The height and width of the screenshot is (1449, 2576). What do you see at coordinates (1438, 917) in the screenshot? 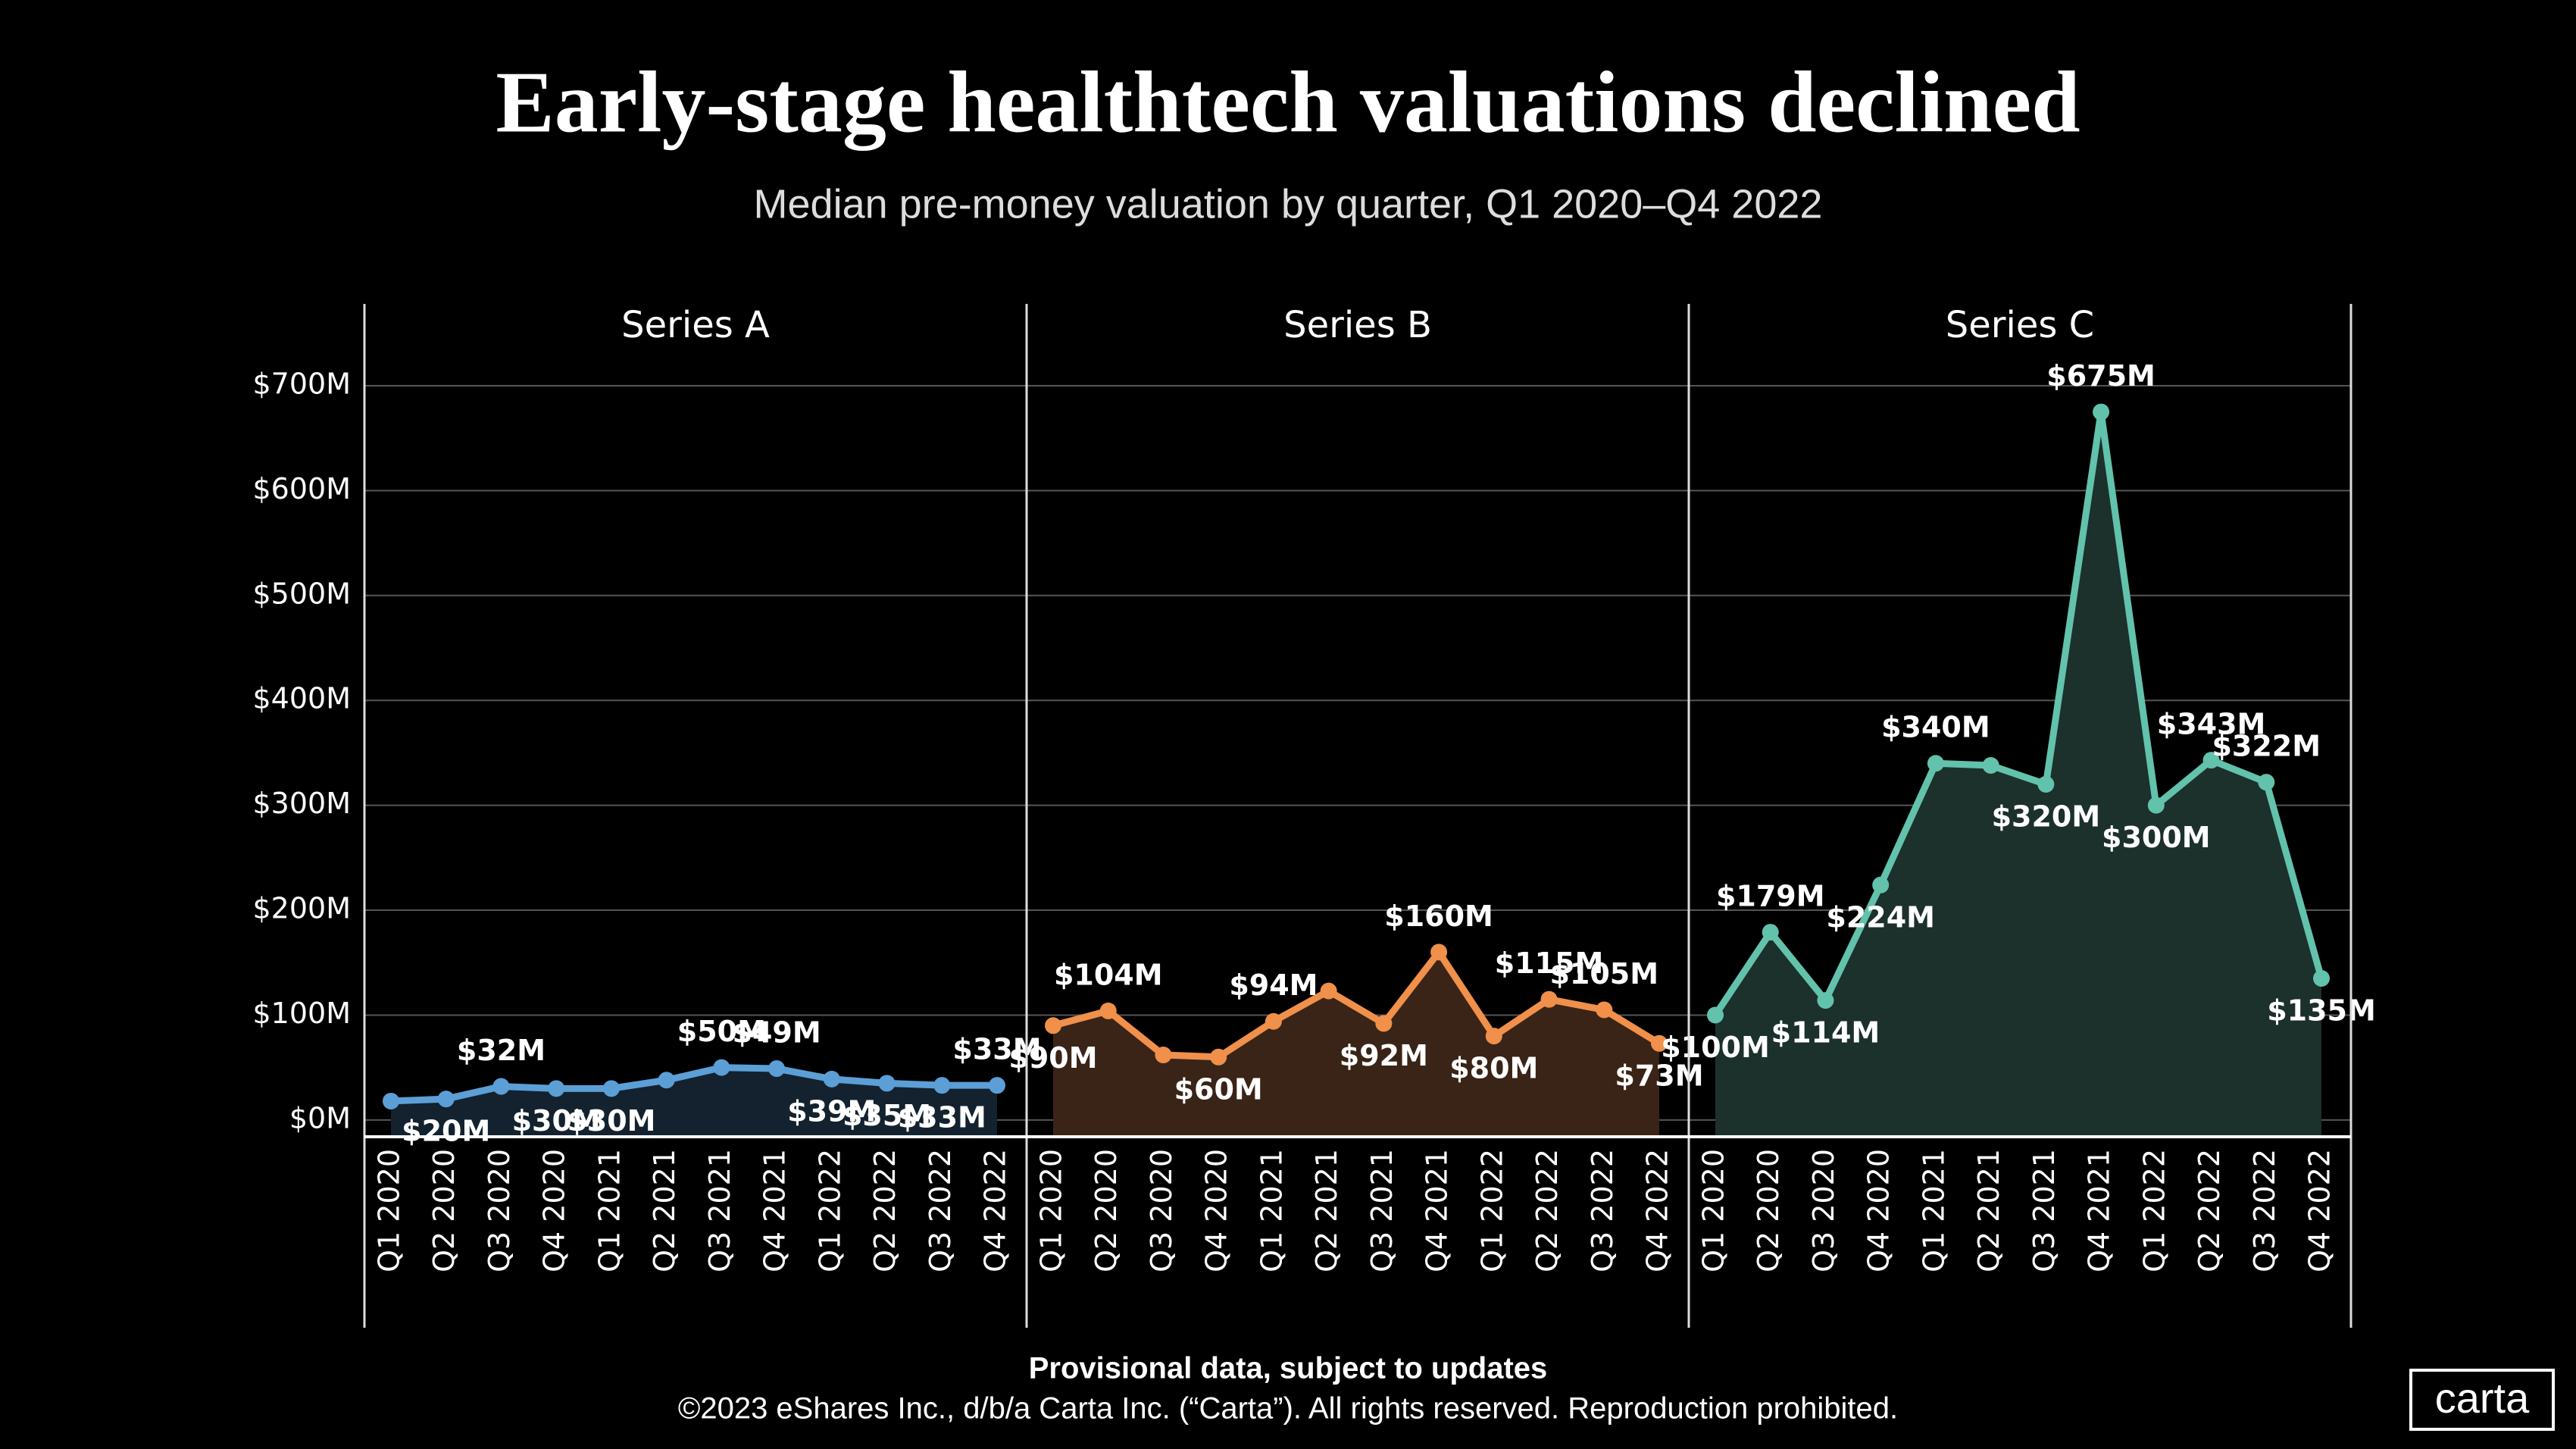
I see `data-label: $160M` at bounding box center [1438, 917].